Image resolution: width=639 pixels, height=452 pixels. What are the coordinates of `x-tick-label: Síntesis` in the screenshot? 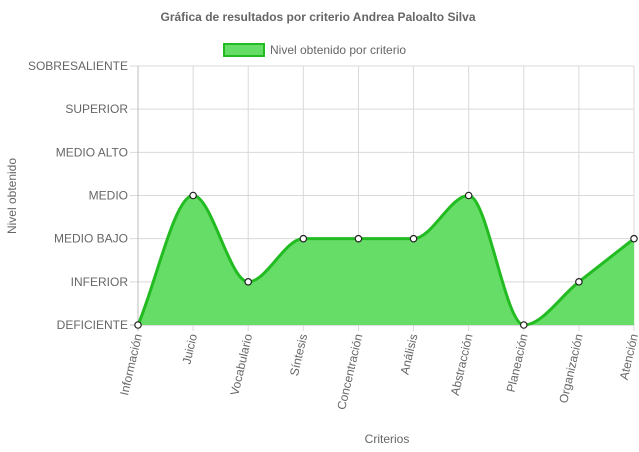 It's located at (298, 355).